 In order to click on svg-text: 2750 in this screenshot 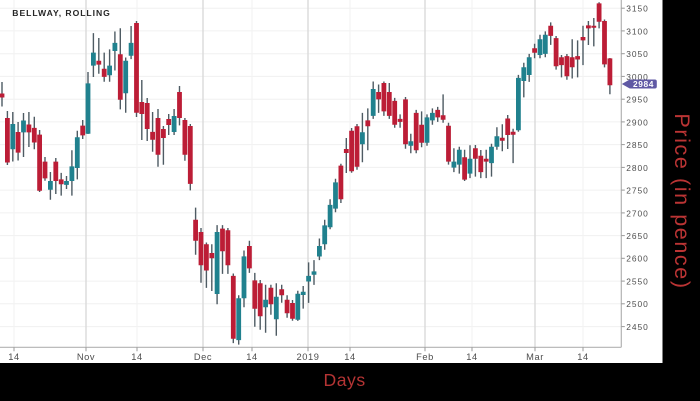, I will do `click(637, 191)`.